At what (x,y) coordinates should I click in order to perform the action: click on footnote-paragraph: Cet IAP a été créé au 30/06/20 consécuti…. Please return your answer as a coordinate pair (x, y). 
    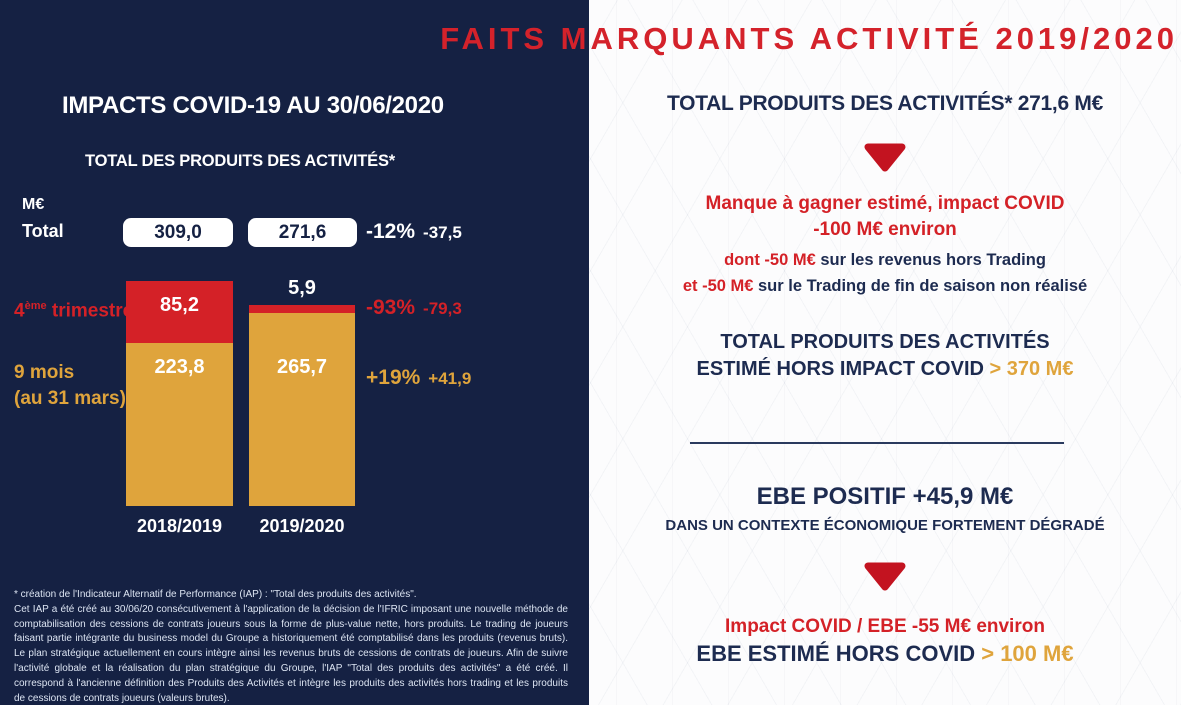
    Looking at the image, I should click on (291, 653).